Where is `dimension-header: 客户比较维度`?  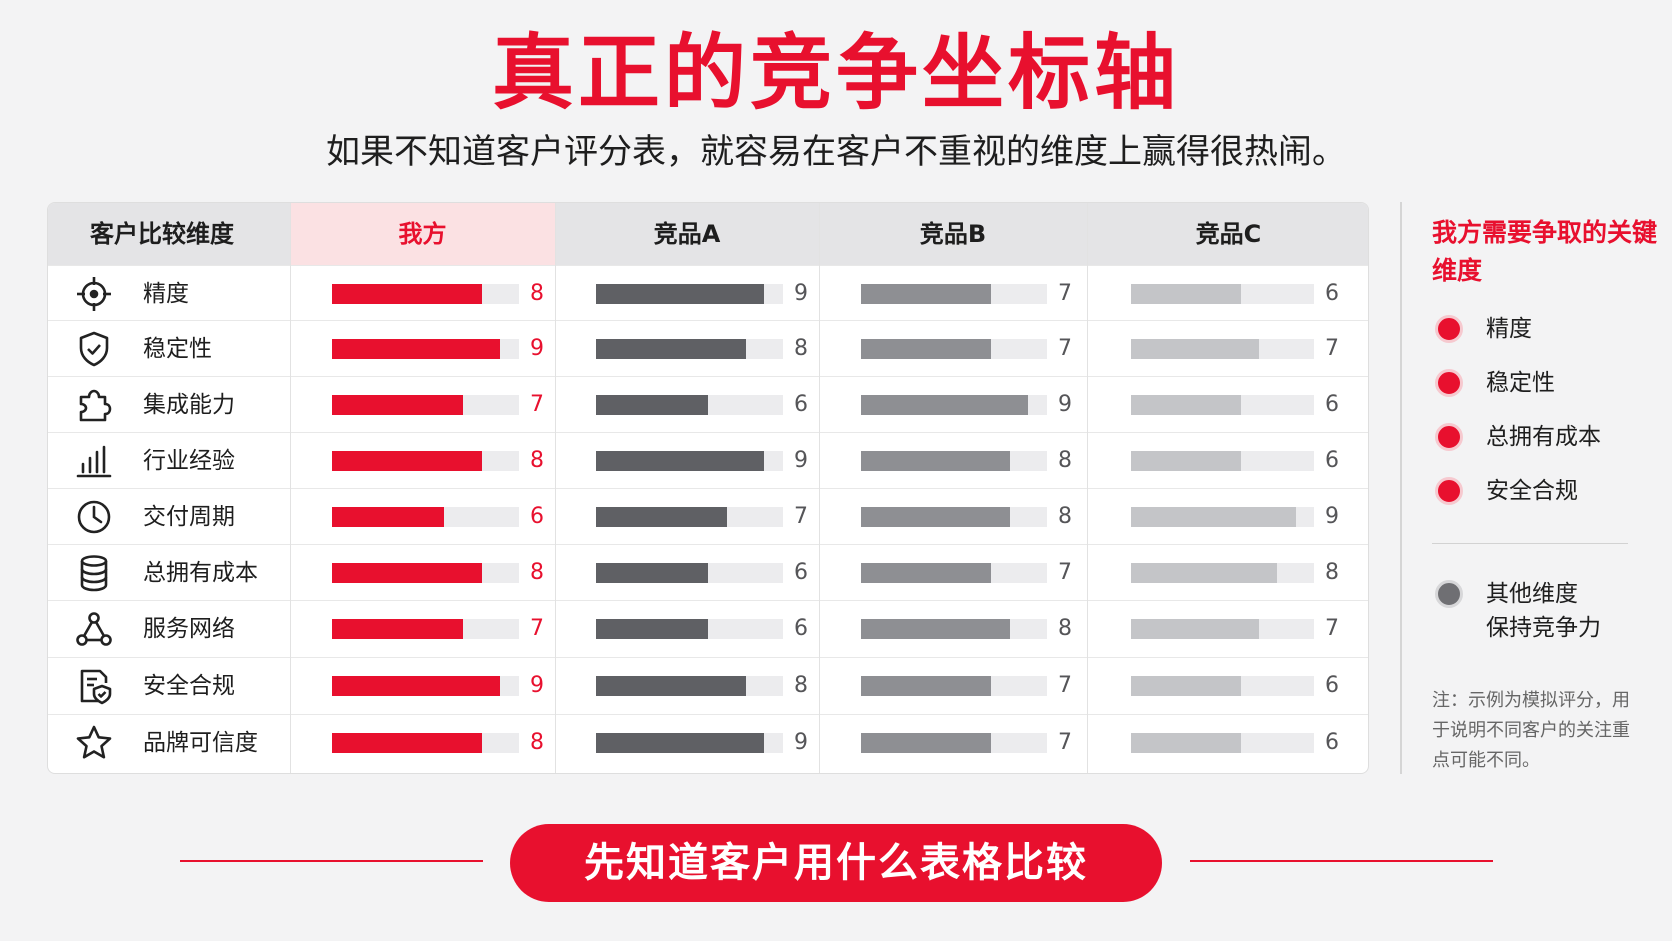
dimension-header: 客户比较维度 is located at coordinates (162, 234).